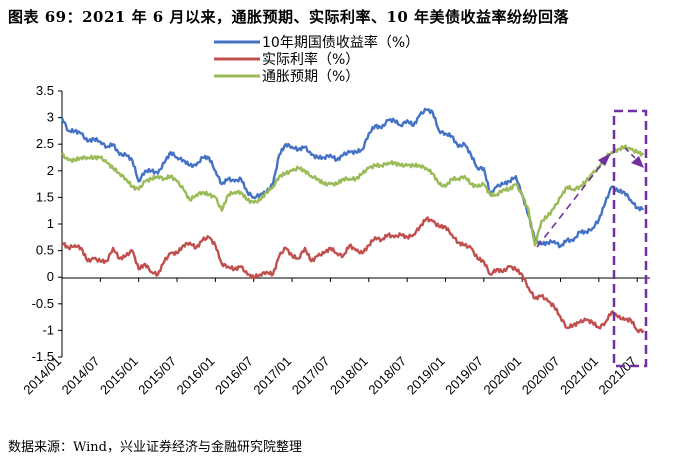 The width and height of the screenshot is (700, 462). What do you see at coordinates (637, 162) in the screenshot?
I see `annotation-arrowhead-down` at bounding box center [637, 162].